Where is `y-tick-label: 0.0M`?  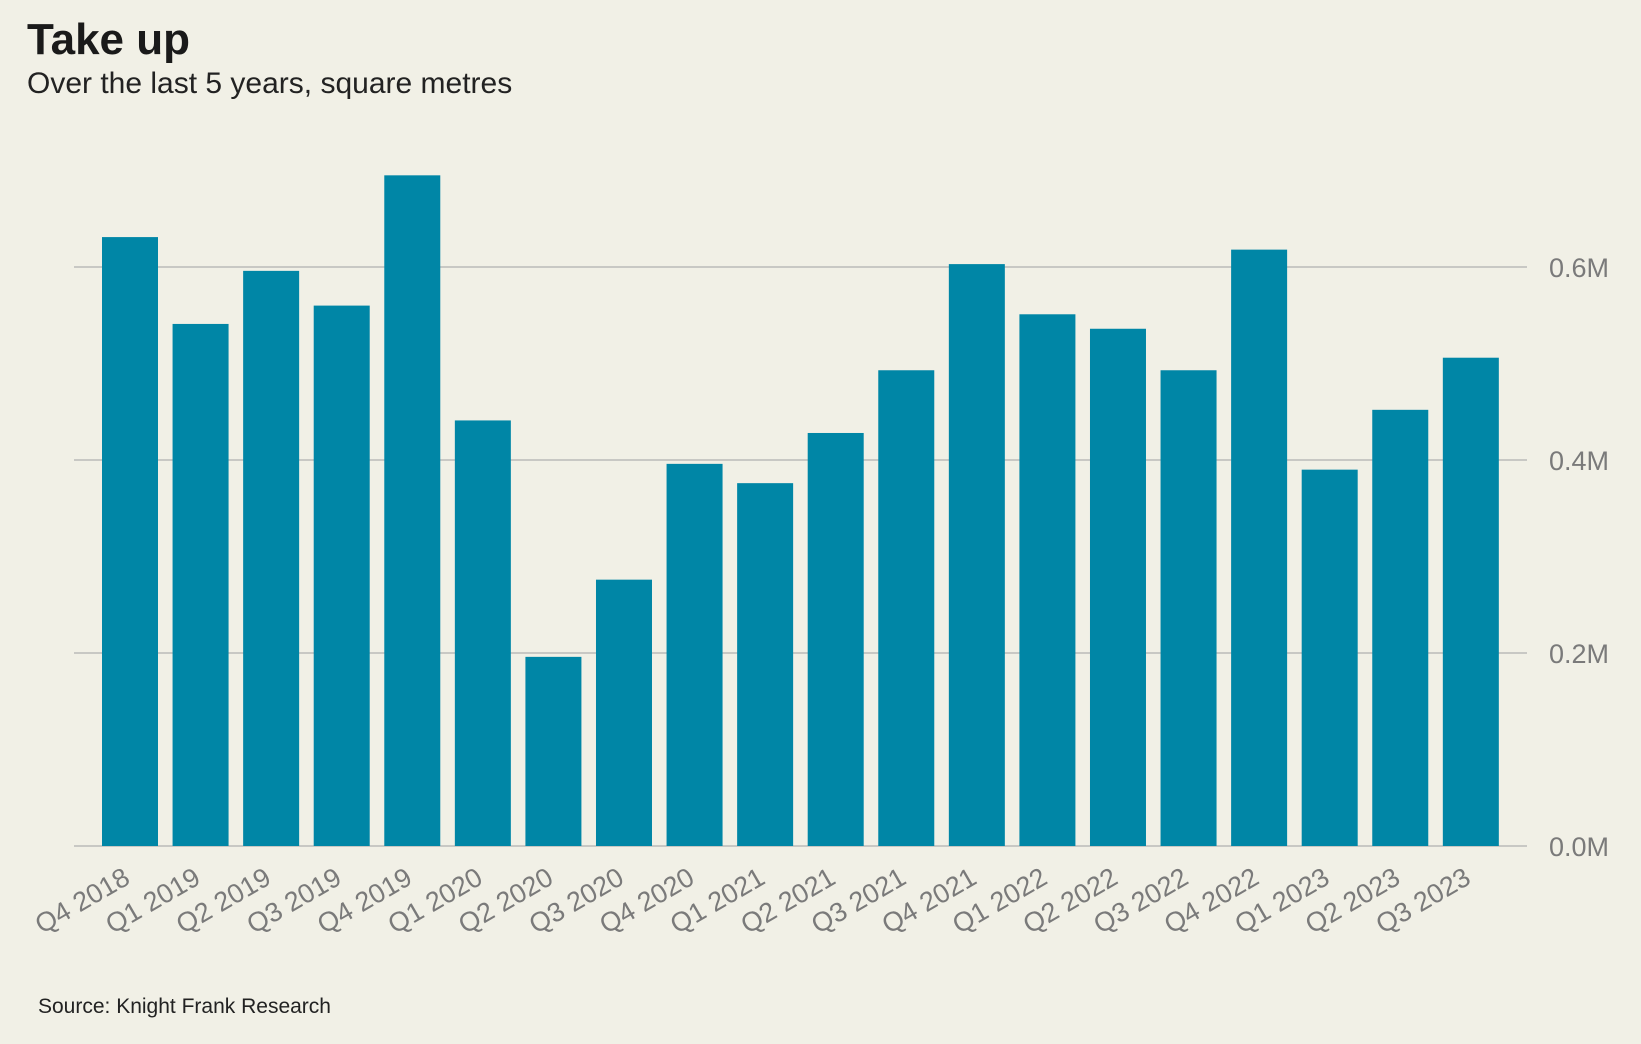 y-tick-label: 0.0M is located at coordinates (1579, 847).